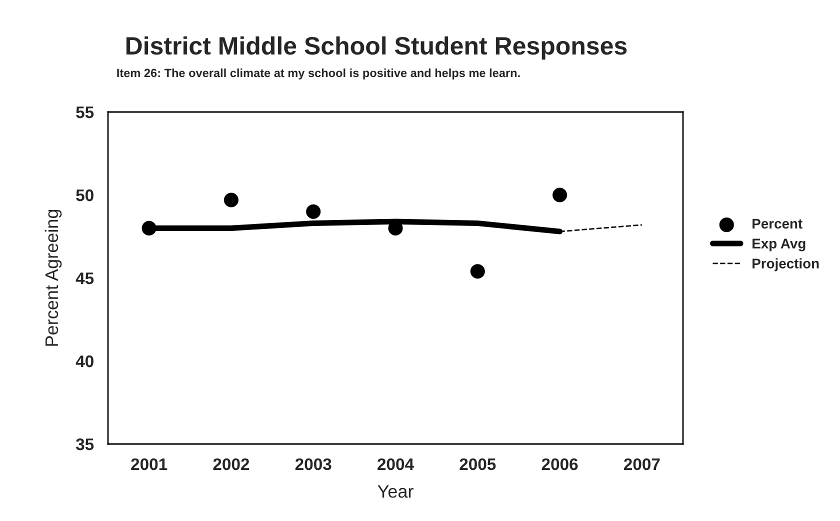  I want to click on legend-label: Percent, so click(777, 223).